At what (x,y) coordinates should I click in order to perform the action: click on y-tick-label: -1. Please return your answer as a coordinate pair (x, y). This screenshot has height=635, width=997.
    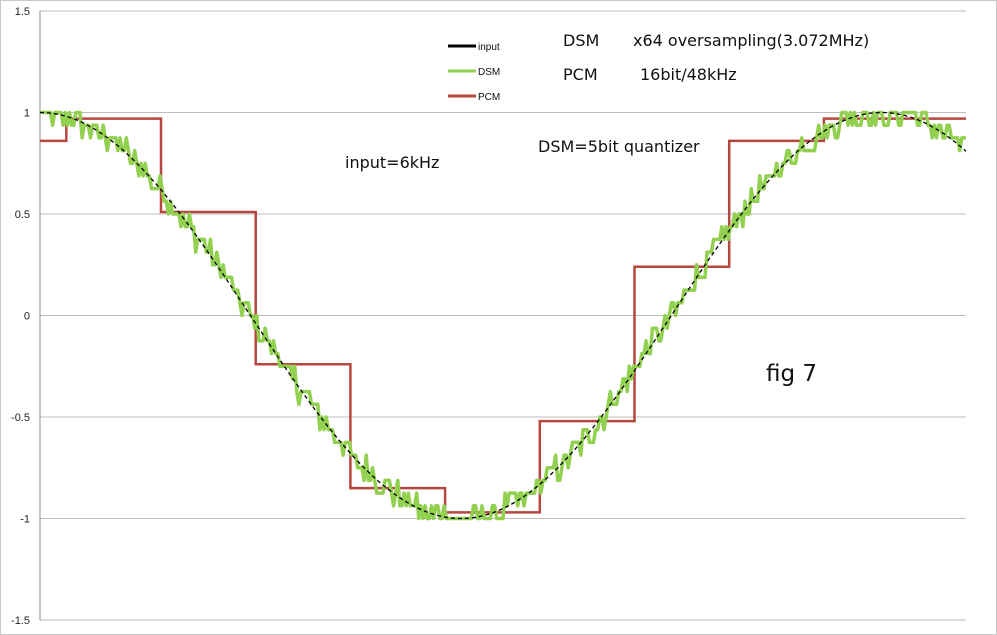
    Looking at the image, I should click on (25, 520).